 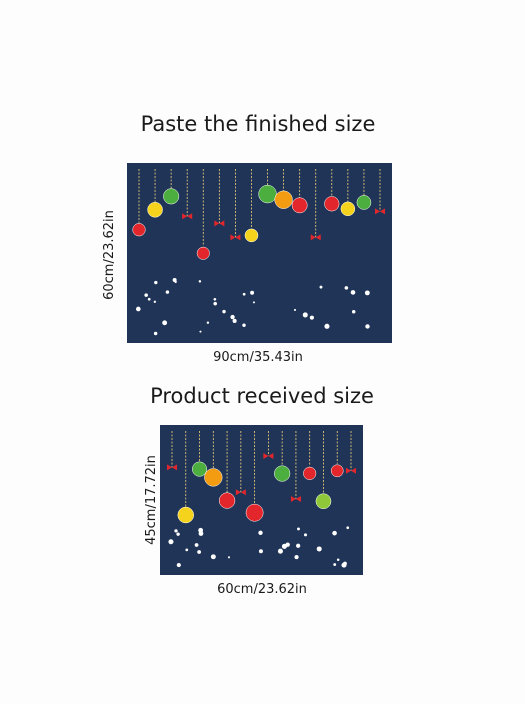 I want to click on received-width: 60cm/23.62in, so click(x=262, y=589).